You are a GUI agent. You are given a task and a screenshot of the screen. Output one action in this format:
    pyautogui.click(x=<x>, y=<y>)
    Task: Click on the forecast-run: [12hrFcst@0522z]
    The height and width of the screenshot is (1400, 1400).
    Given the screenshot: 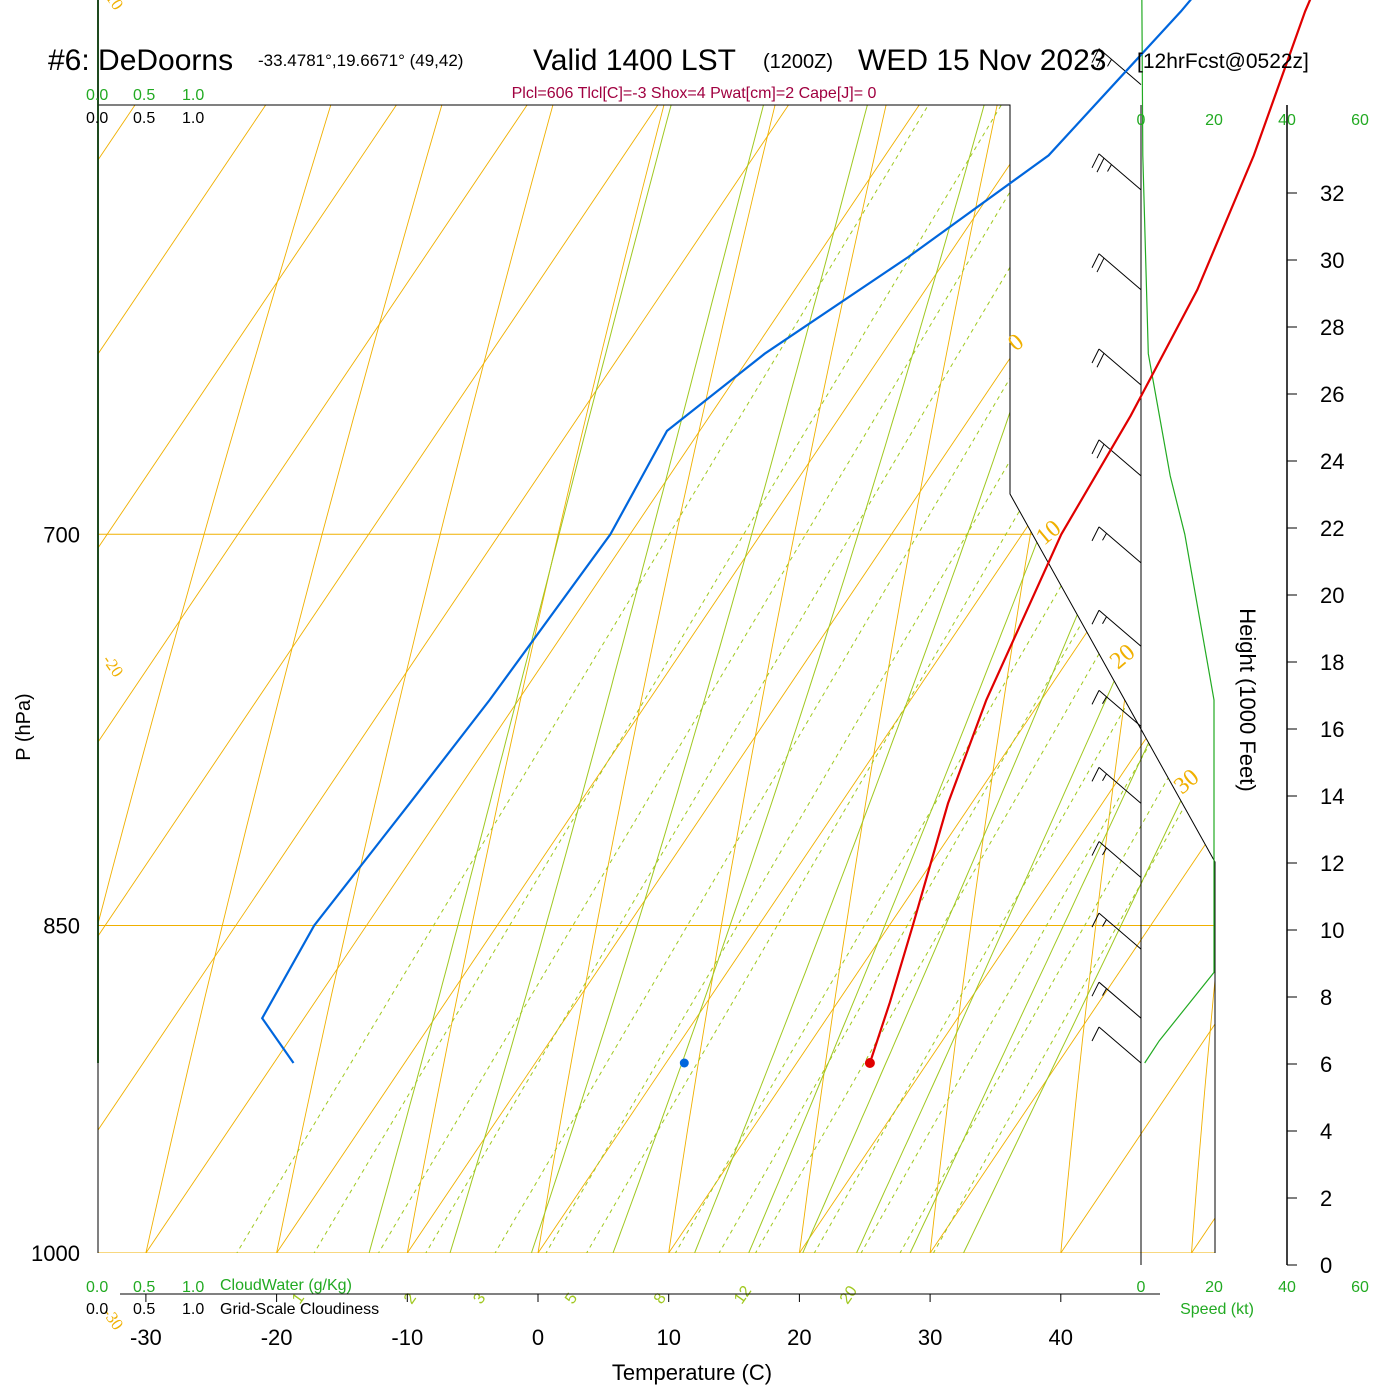 What is the action you would take?
    pyautogui.click(x=1223, y=61)
    